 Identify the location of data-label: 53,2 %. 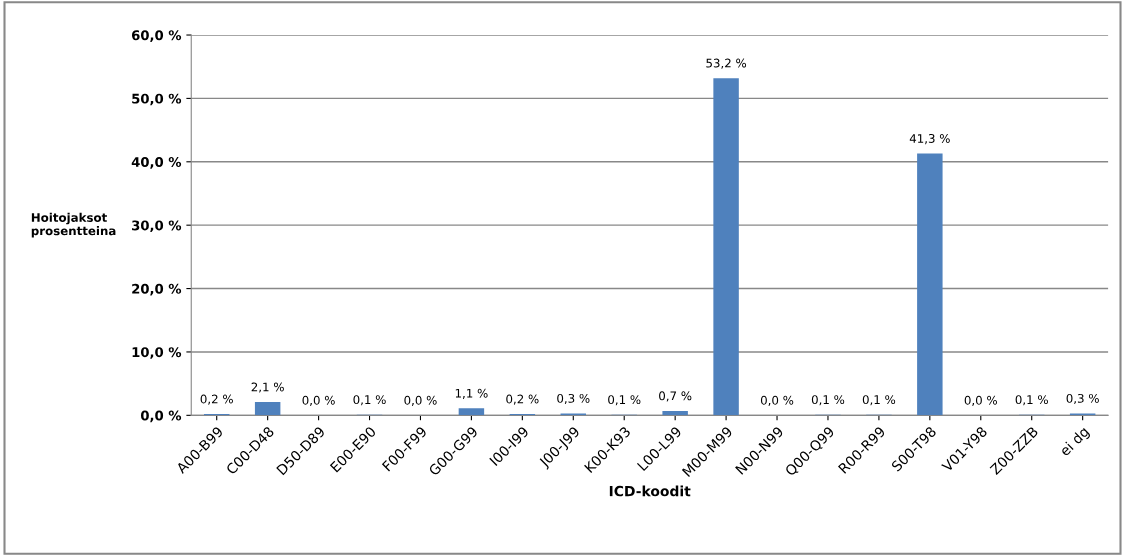
(726, 63).